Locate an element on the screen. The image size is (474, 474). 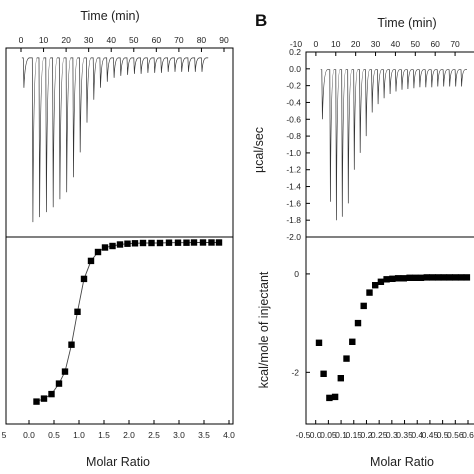
panel-b-top-ytick-label: -1.0 is located at coordinates (293, 153).